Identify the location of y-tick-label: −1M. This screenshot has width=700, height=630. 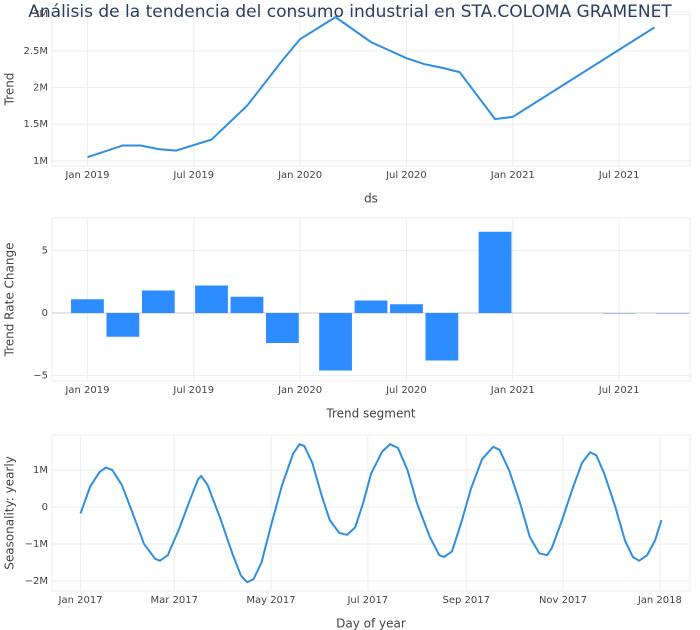
(36, 544).